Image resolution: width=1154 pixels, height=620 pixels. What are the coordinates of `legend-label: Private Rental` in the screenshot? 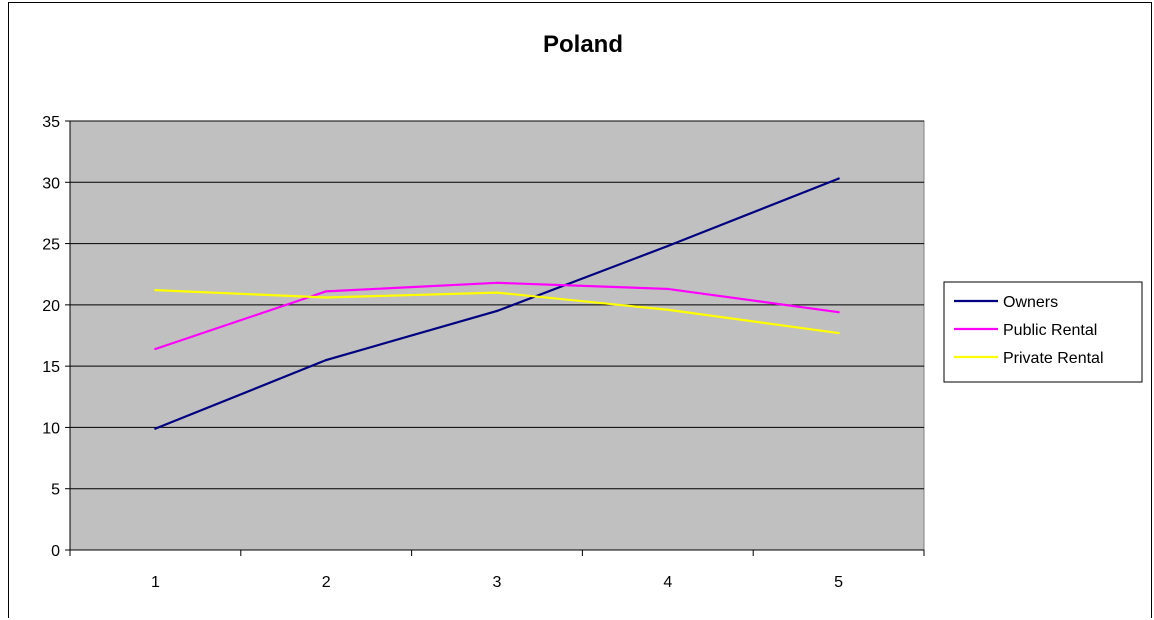 It's located at (1053, 358).